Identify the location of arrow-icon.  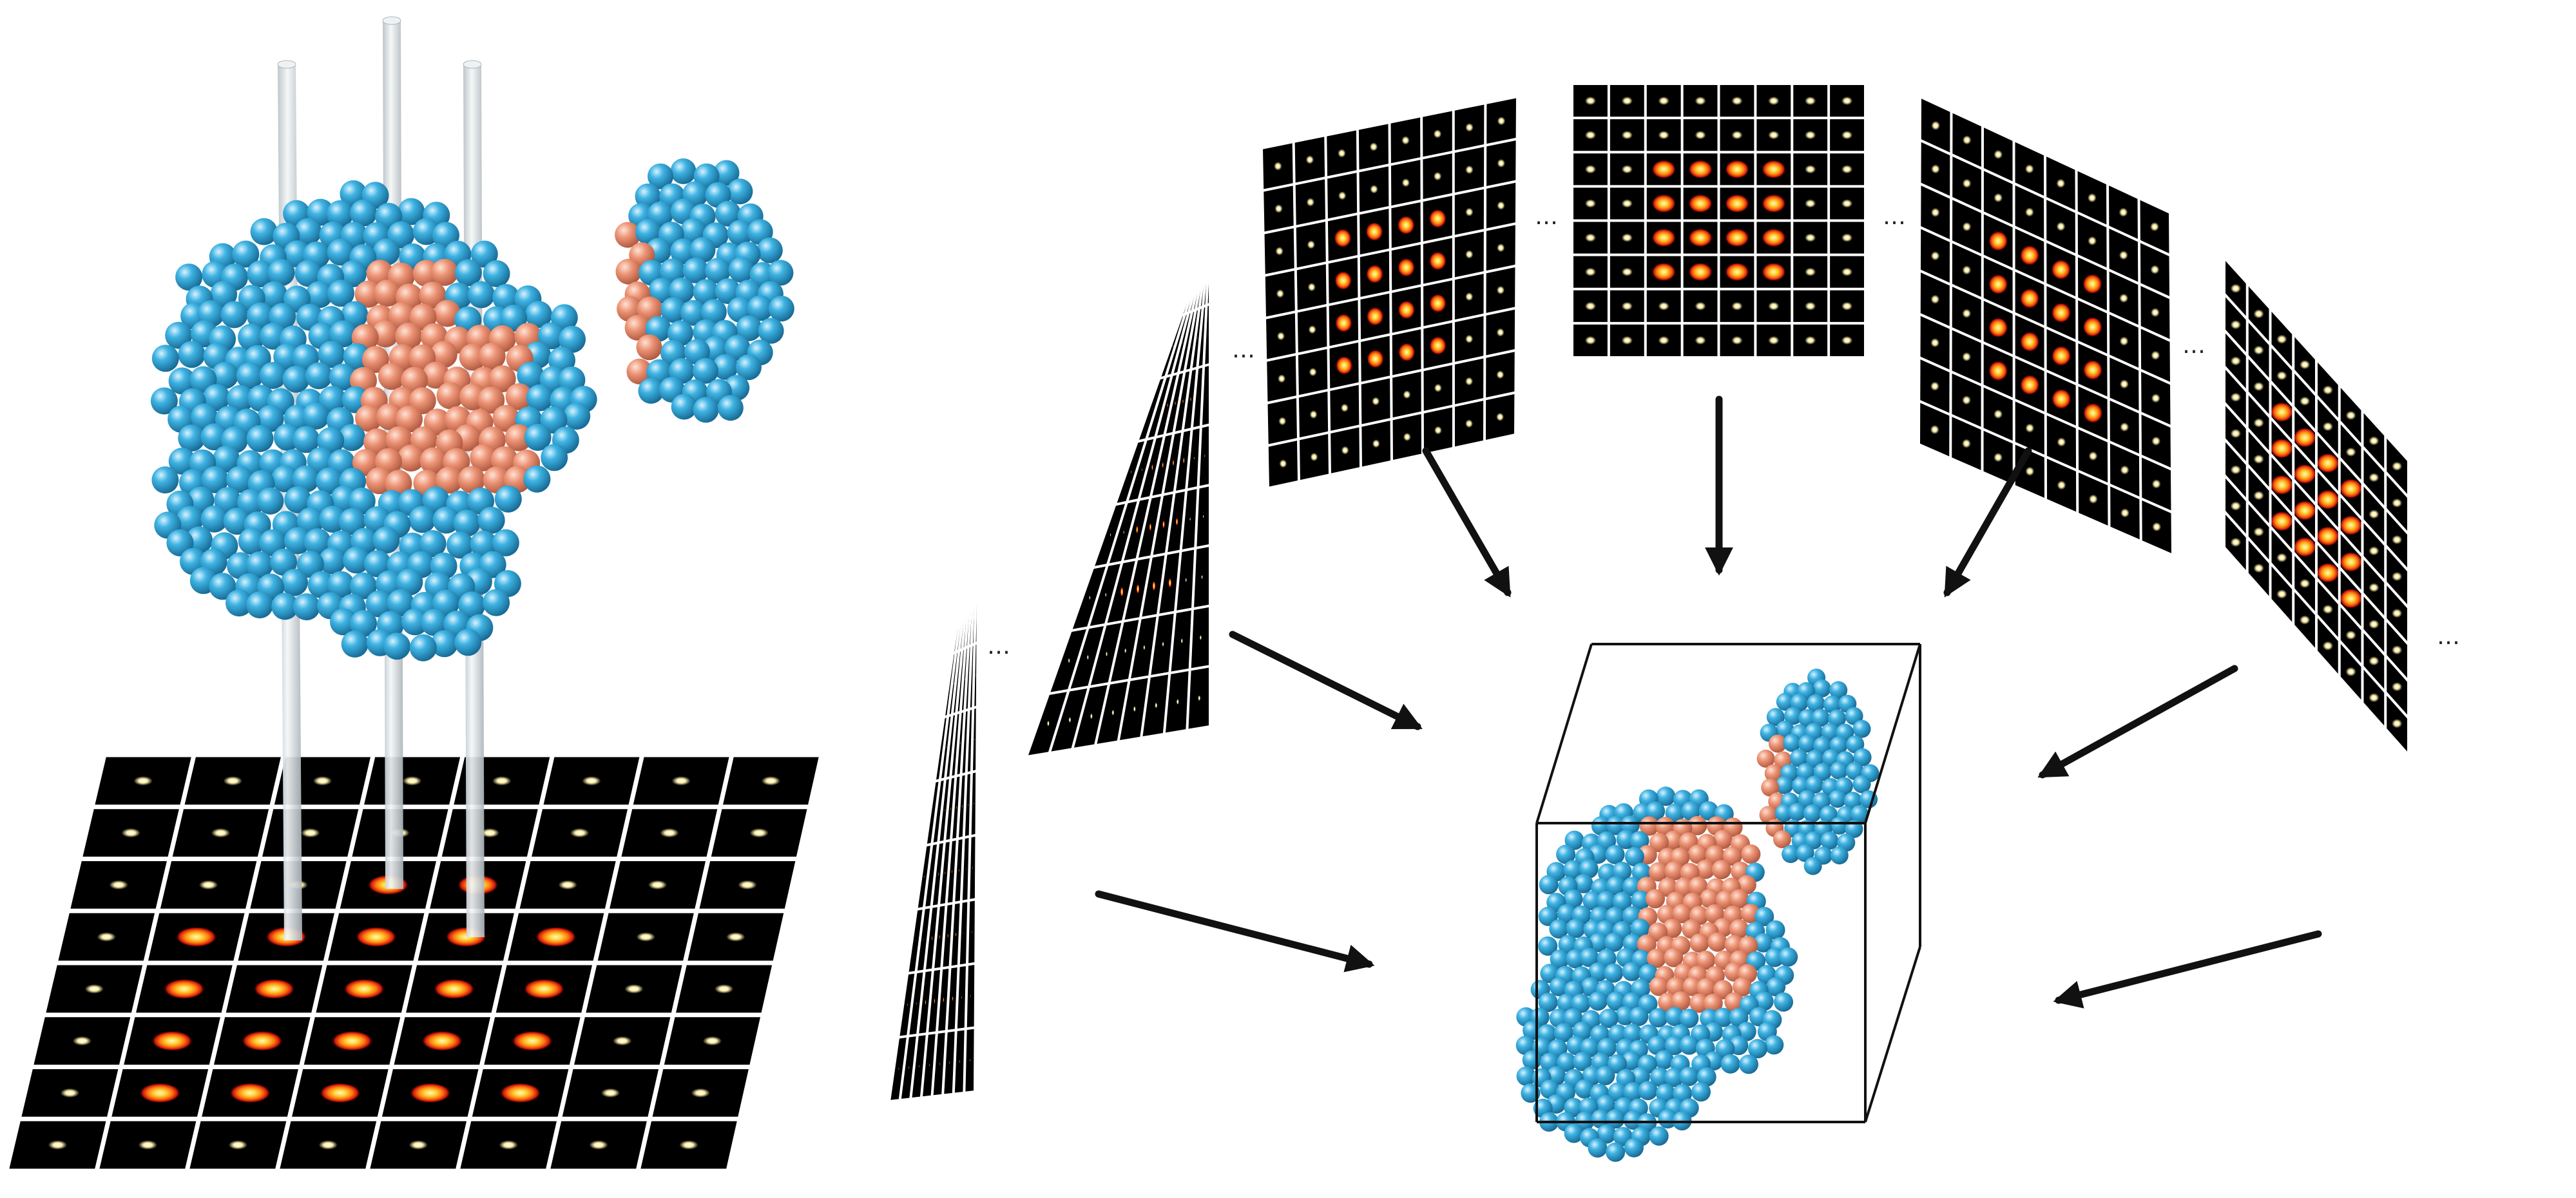
(2188, 967).